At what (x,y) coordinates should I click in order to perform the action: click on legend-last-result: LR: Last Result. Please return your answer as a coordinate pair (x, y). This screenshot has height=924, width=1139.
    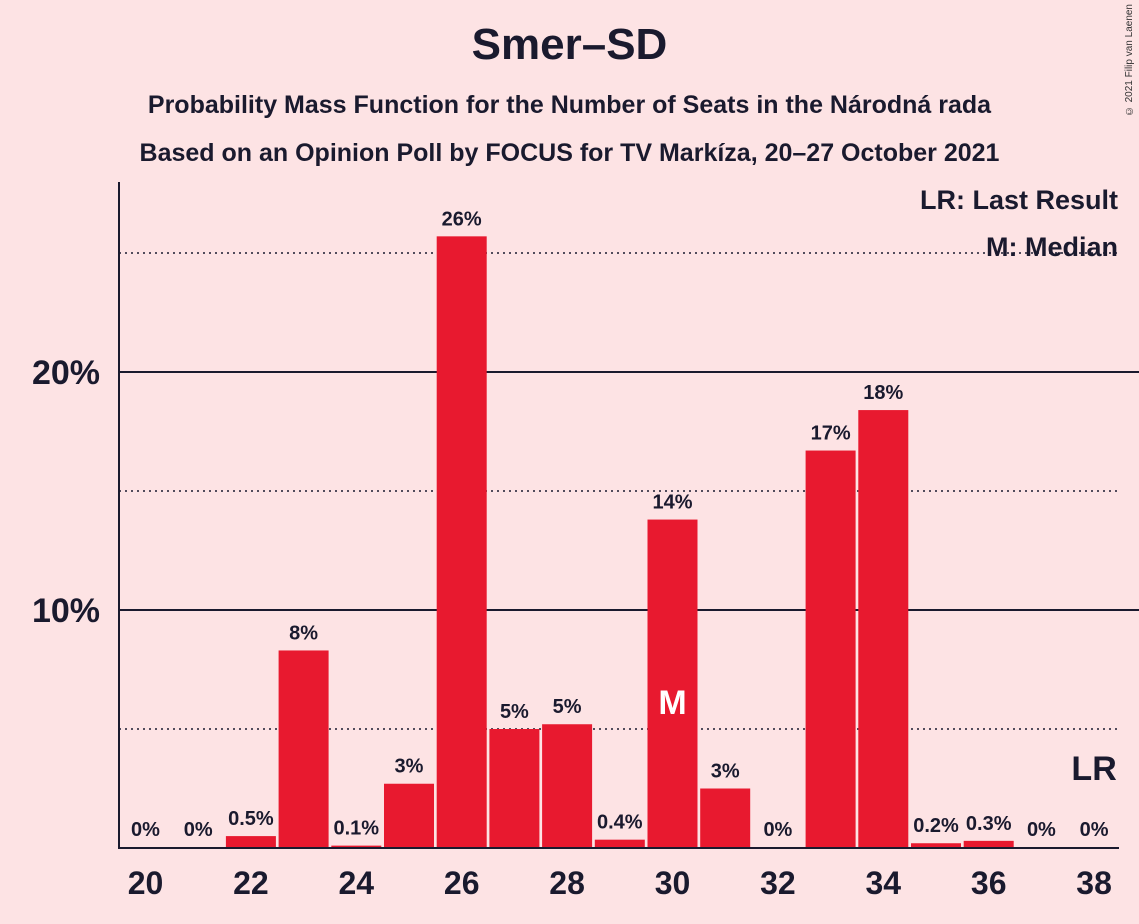
    Looking at the image, I should click on (1018, 200).